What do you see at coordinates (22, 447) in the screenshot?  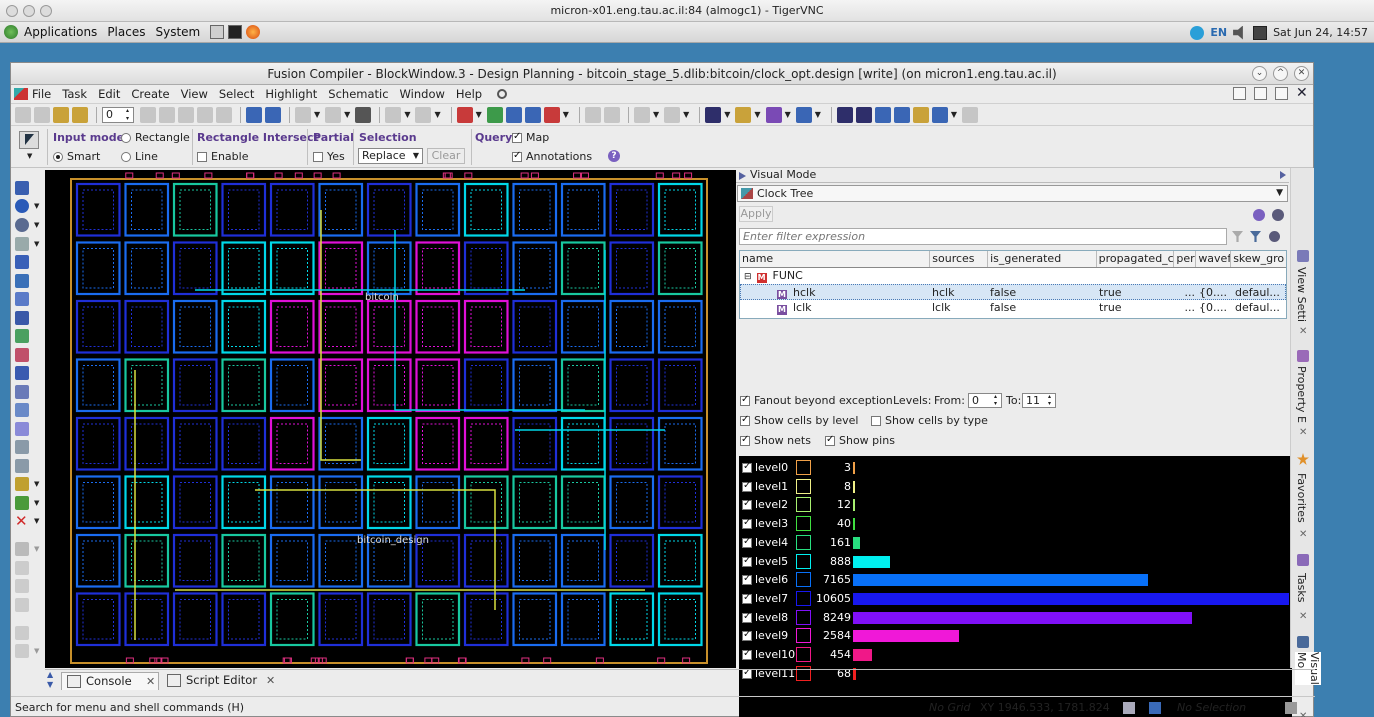 I see `array-icon` at bounding box center [22, 447].